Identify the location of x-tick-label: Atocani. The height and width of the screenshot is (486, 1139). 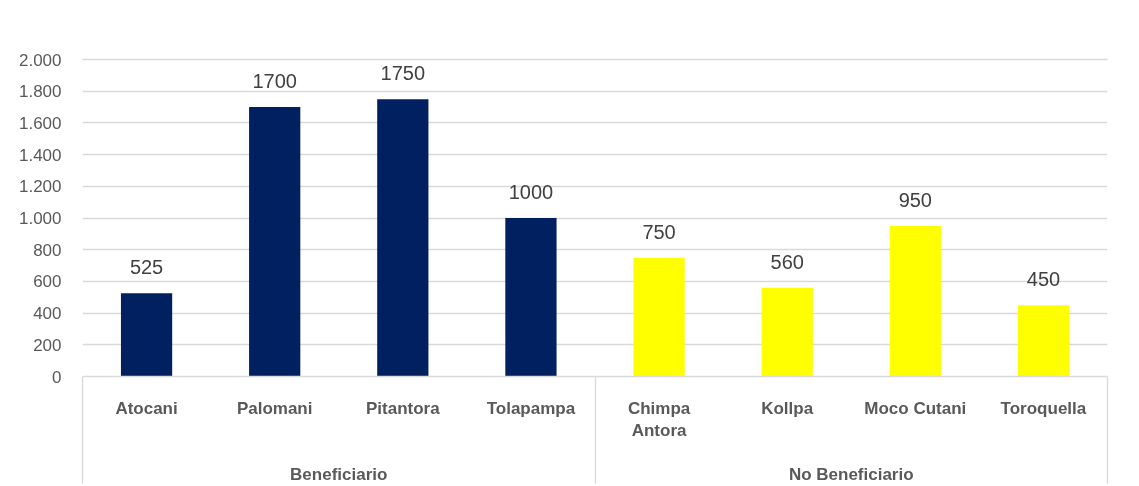
(146, 408).